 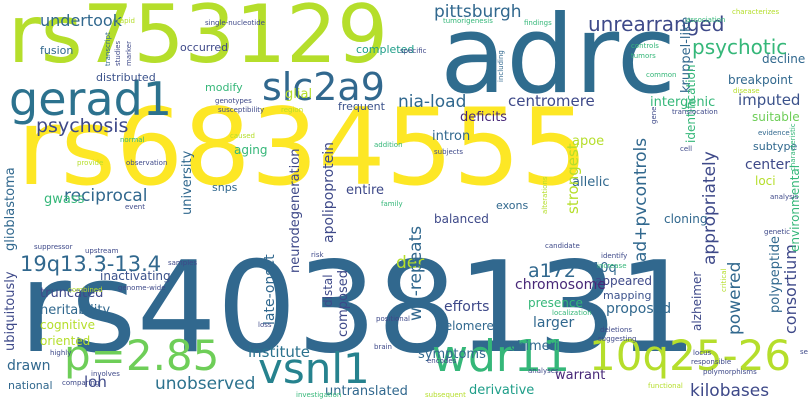 What do you see at coordinates (760, 80) in the screenshot?
I see `word-breakpoint: breakpoint` at bounding box center [760, 80].